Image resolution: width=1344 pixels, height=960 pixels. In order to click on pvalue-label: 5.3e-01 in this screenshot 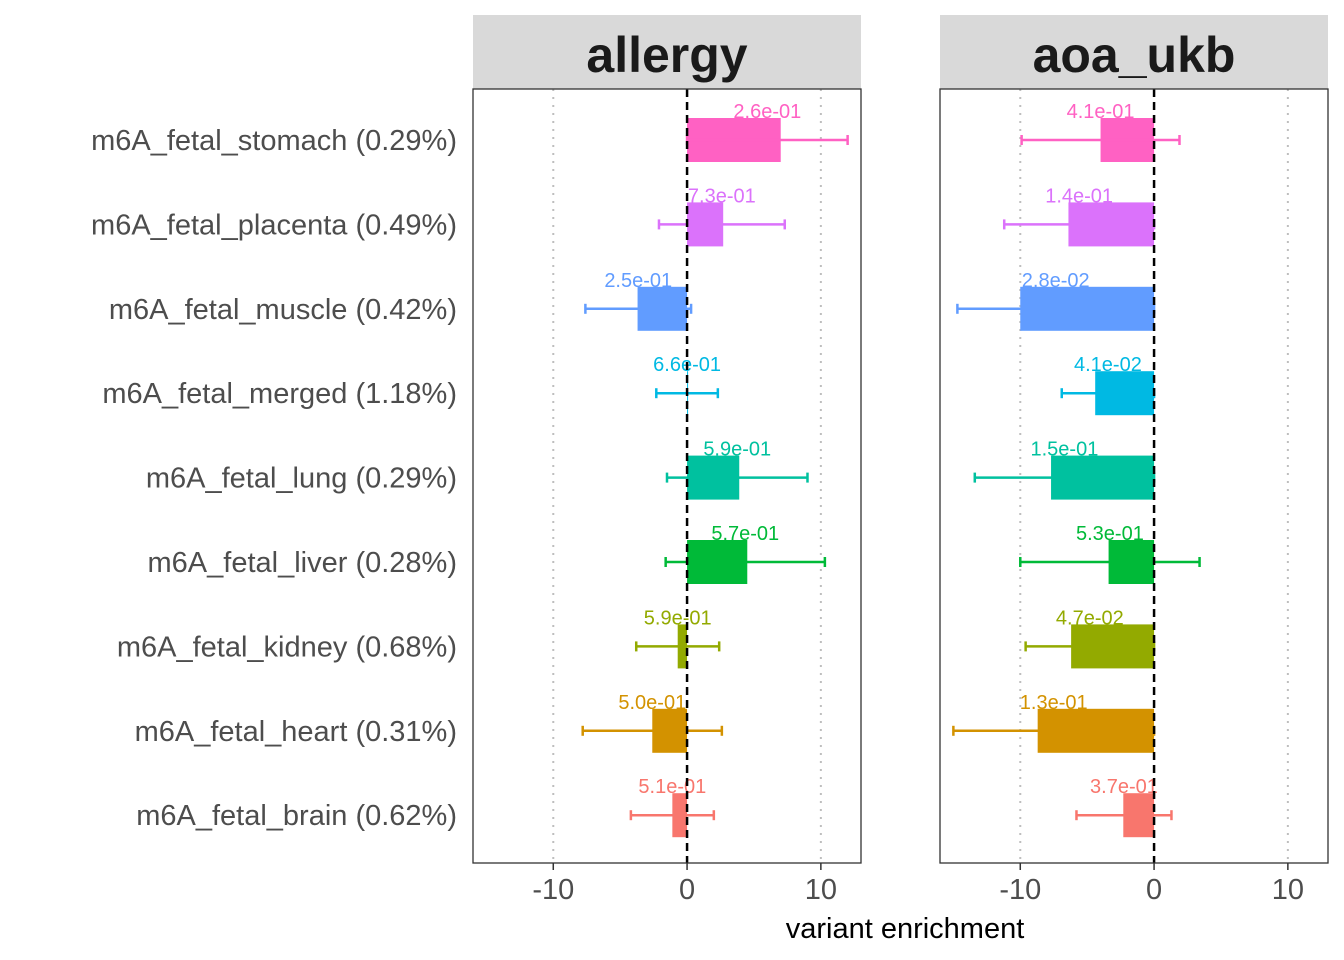, I will do `click(1110, 534)`.